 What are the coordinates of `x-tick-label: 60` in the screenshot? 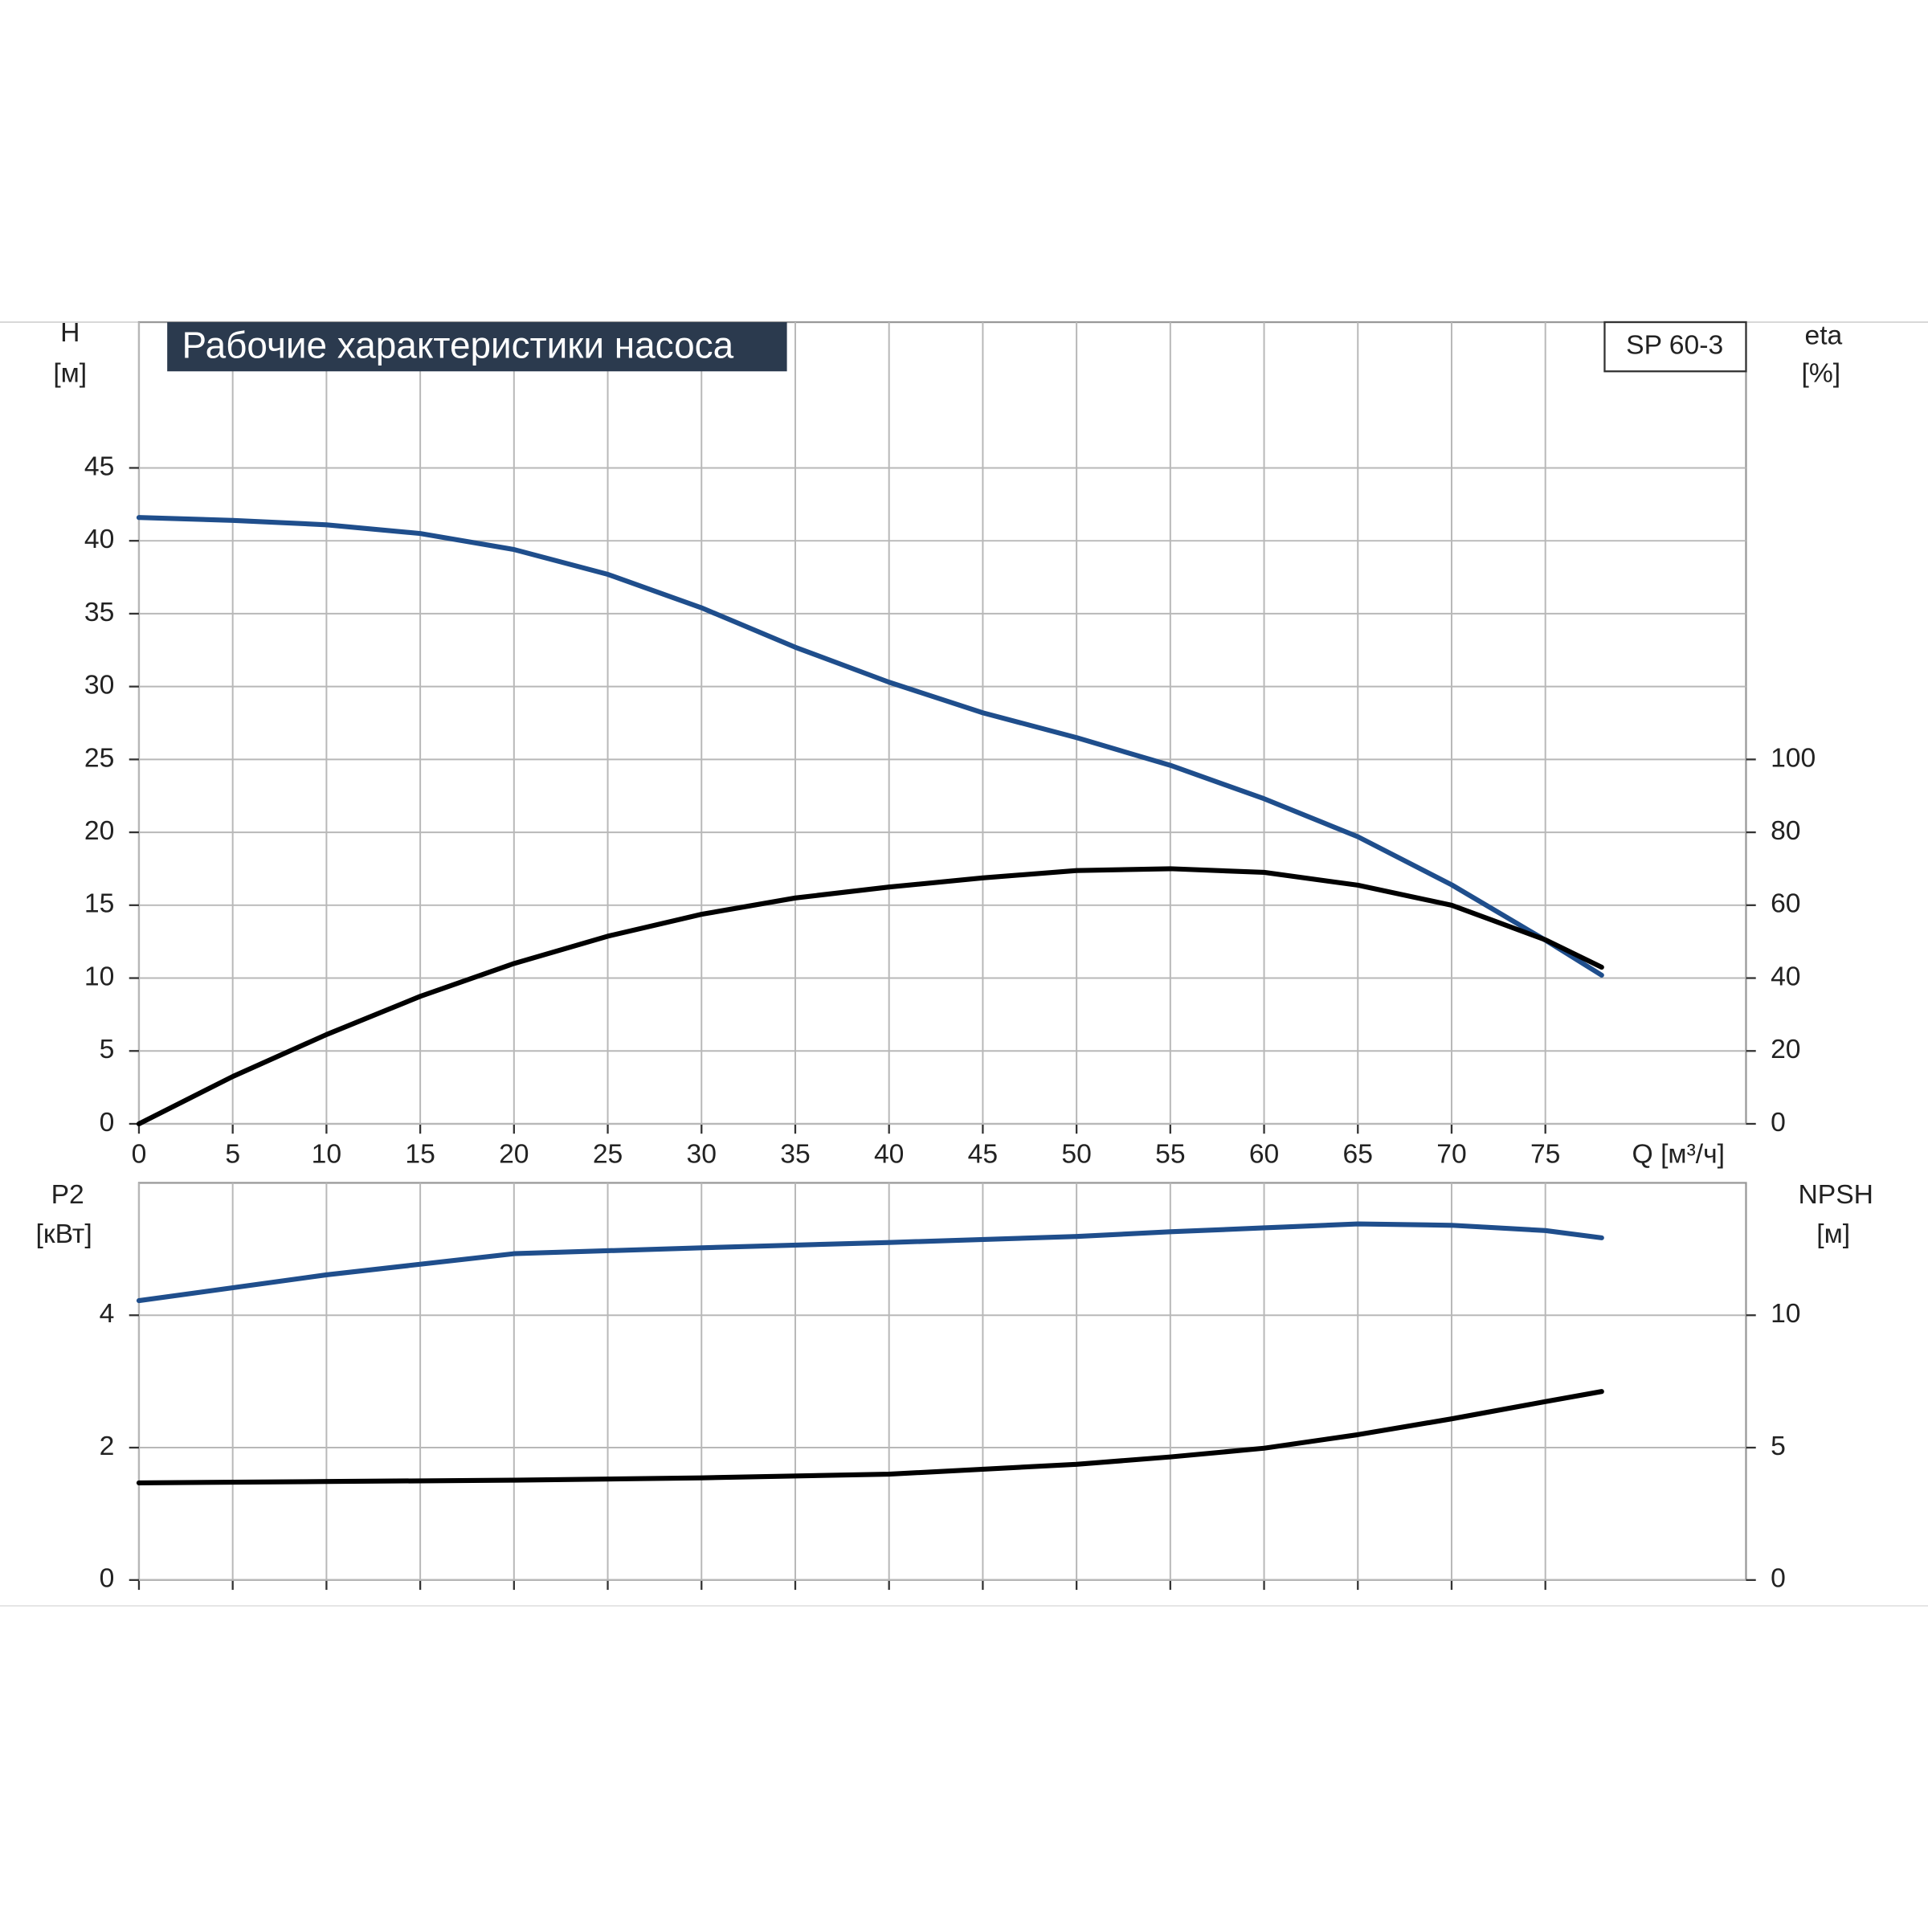 It's located at (1264, 1155).